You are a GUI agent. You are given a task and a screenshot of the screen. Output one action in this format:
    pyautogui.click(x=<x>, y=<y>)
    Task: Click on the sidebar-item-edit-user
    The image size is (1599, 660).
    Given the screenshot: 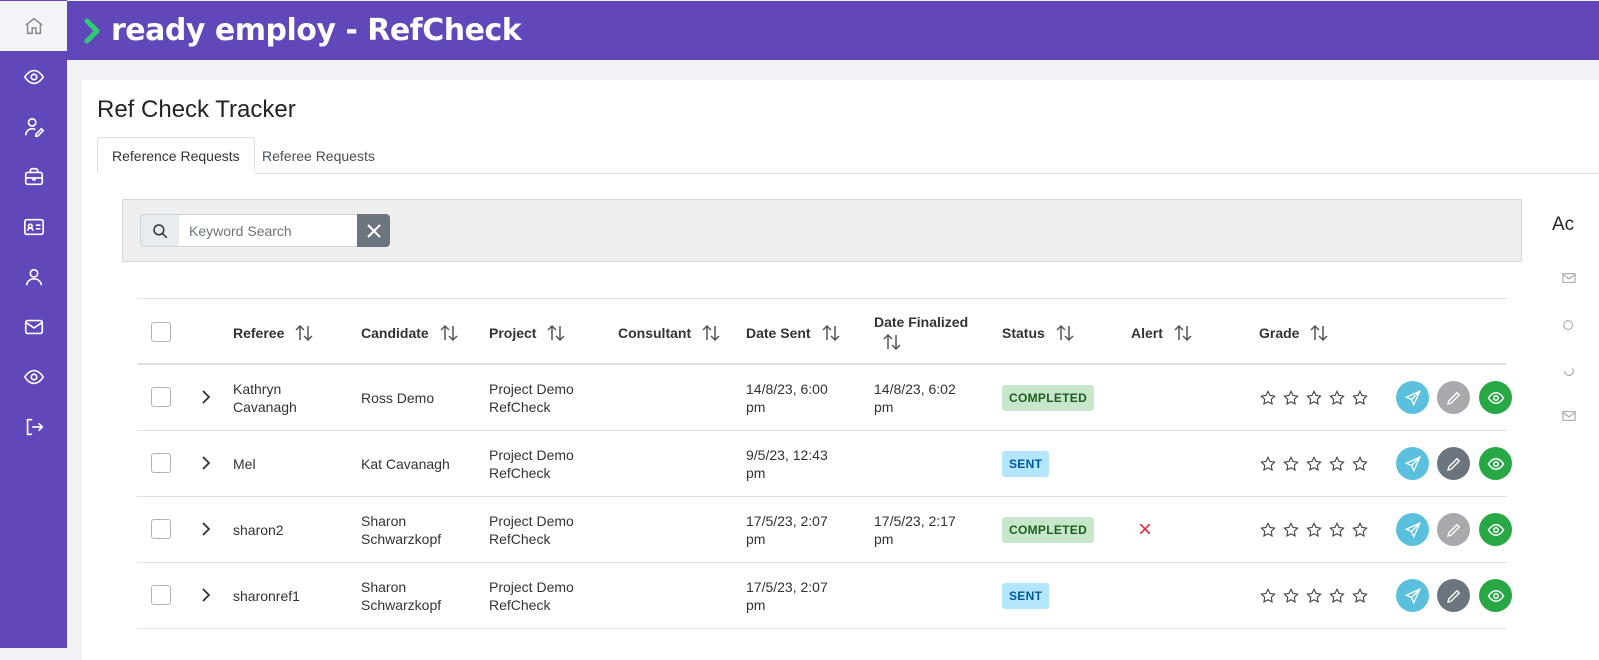 What is the action you would take?
    pyautogui.click(x=33, y=127)
    